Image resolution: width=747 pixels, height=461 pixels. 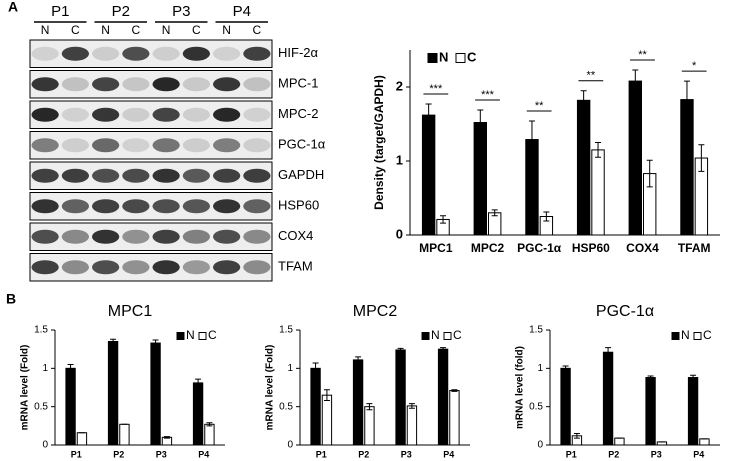 I want to click on lane-label: P2, so click(x=121, y=11).